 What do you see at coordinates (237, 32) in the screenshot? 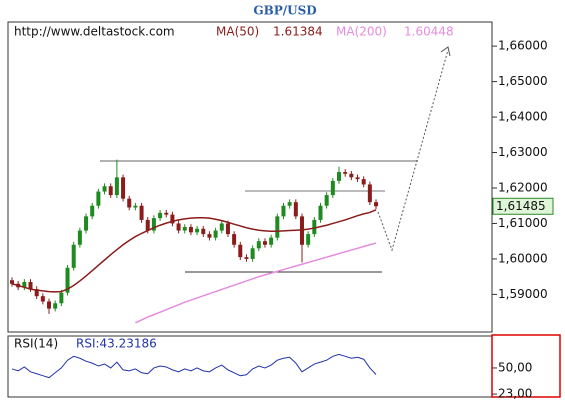
I see `legend-ma50: MA(50)` at bounding box center [237, 32].